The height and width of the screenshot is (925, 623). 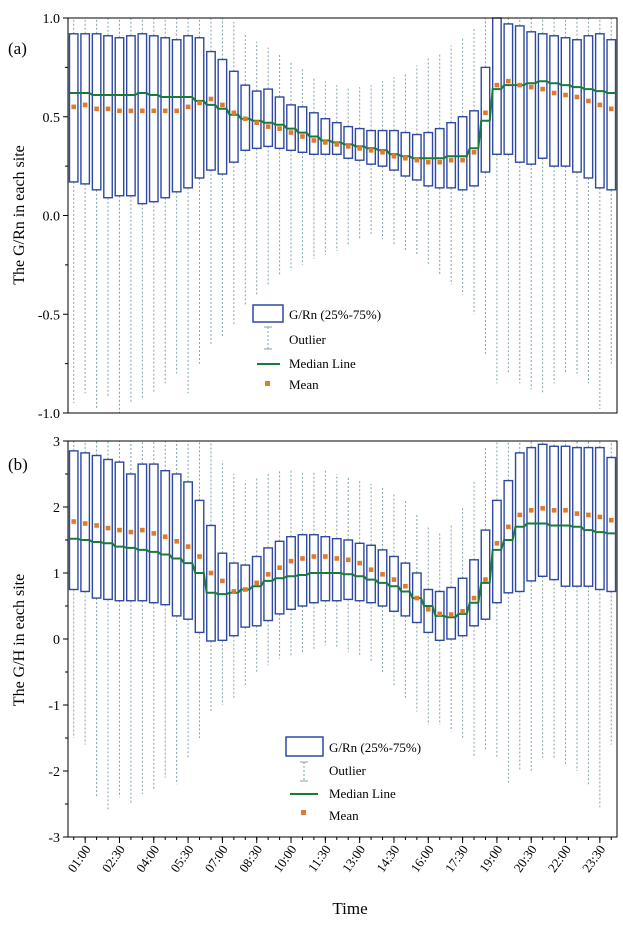 What do you see at coordinates (49, 315) in the screenshot?
I see `y-tick-label-a-1: -0.5` at bounding box center [49, 315].